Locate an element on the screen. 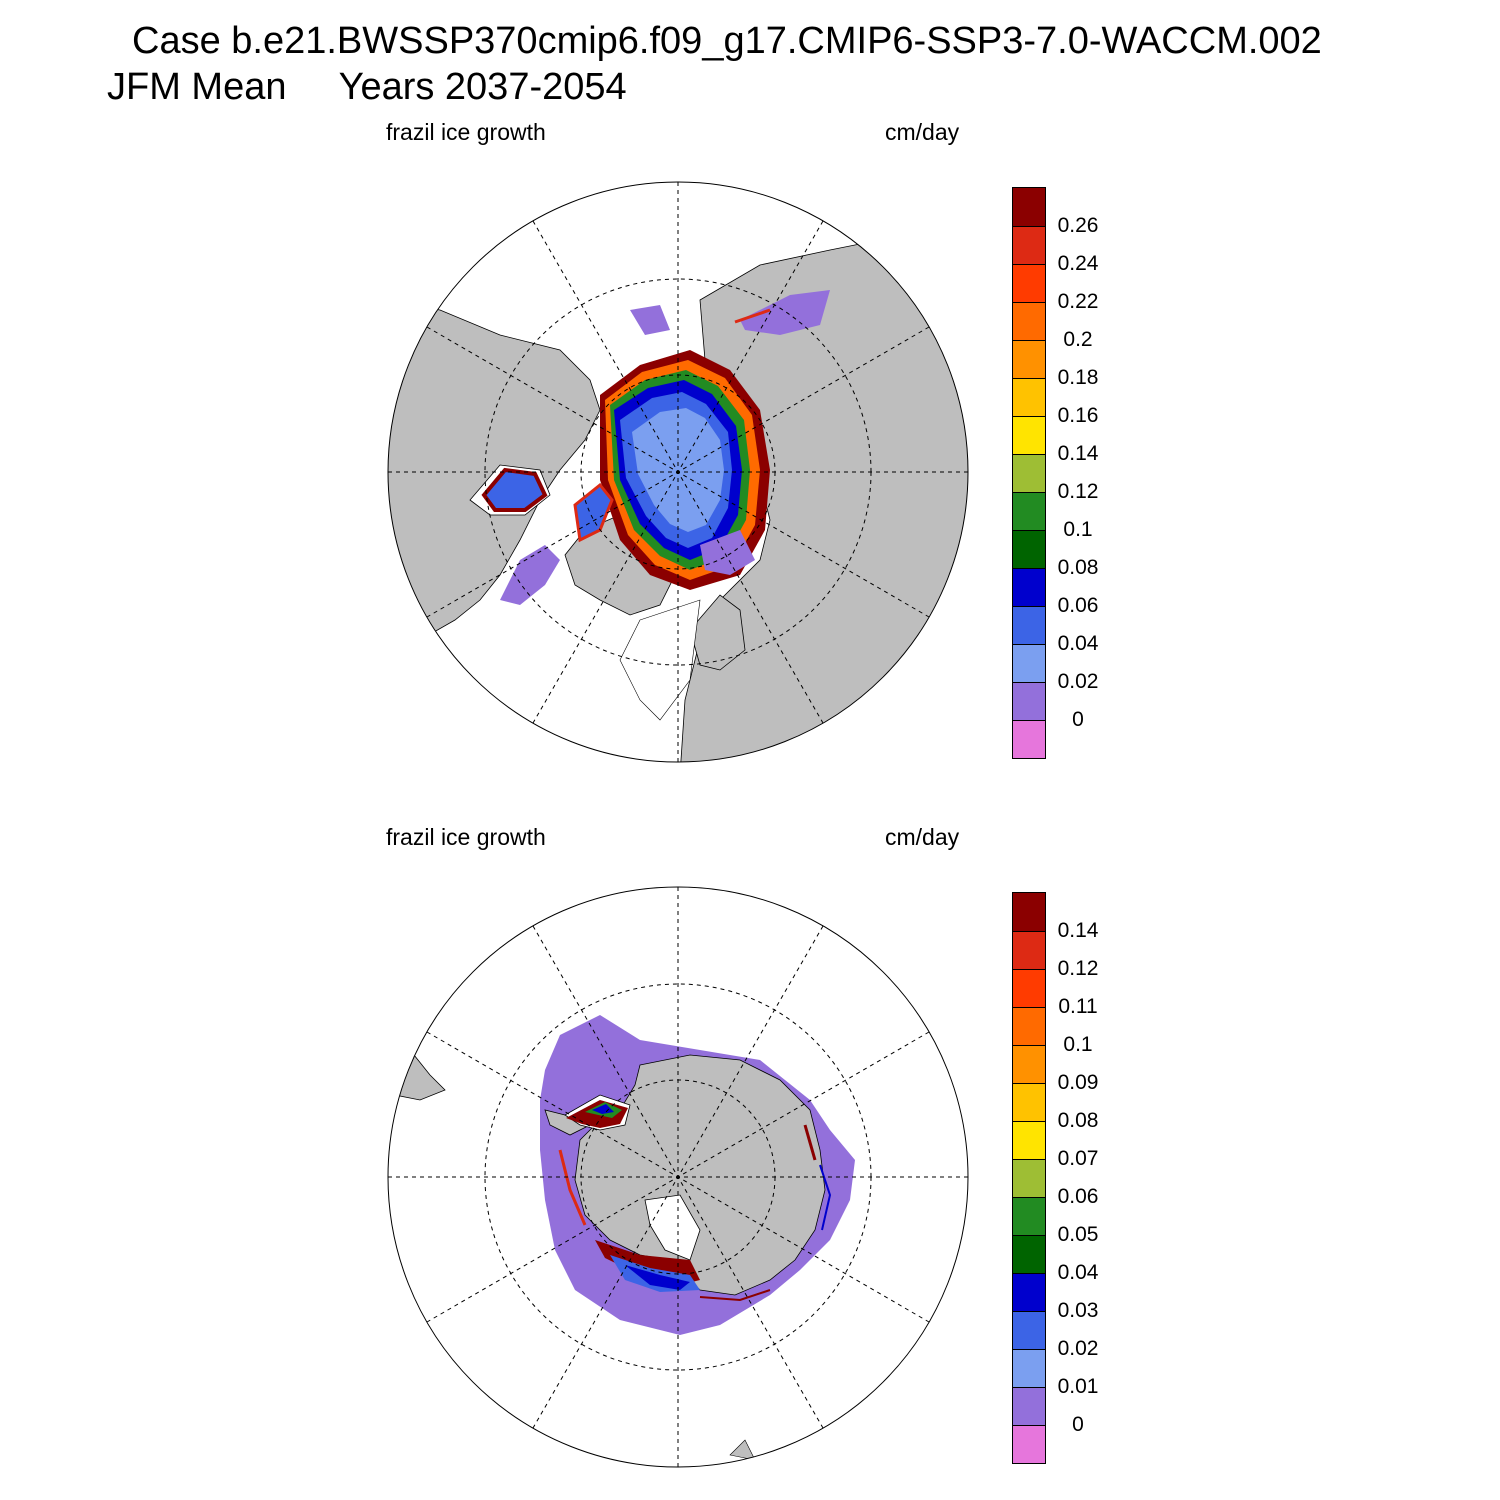 This screenshot has height=1500, width=1500. north-colorbar-tick-label: 0.2 is located at coordinates (1078, 339).